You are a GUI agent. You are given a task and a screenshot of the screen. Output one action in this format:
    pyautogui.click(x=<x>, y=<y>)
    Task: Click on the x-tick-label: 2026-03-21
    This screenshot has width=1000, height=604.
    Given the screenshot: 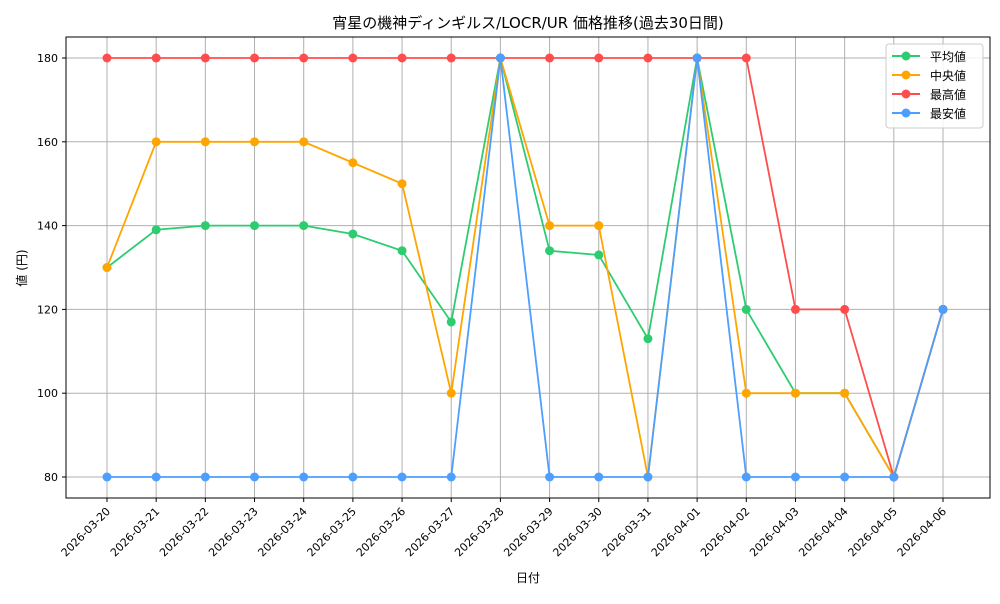 What is the action you would take?
    pyautogui.click(x=135, y=532)
    